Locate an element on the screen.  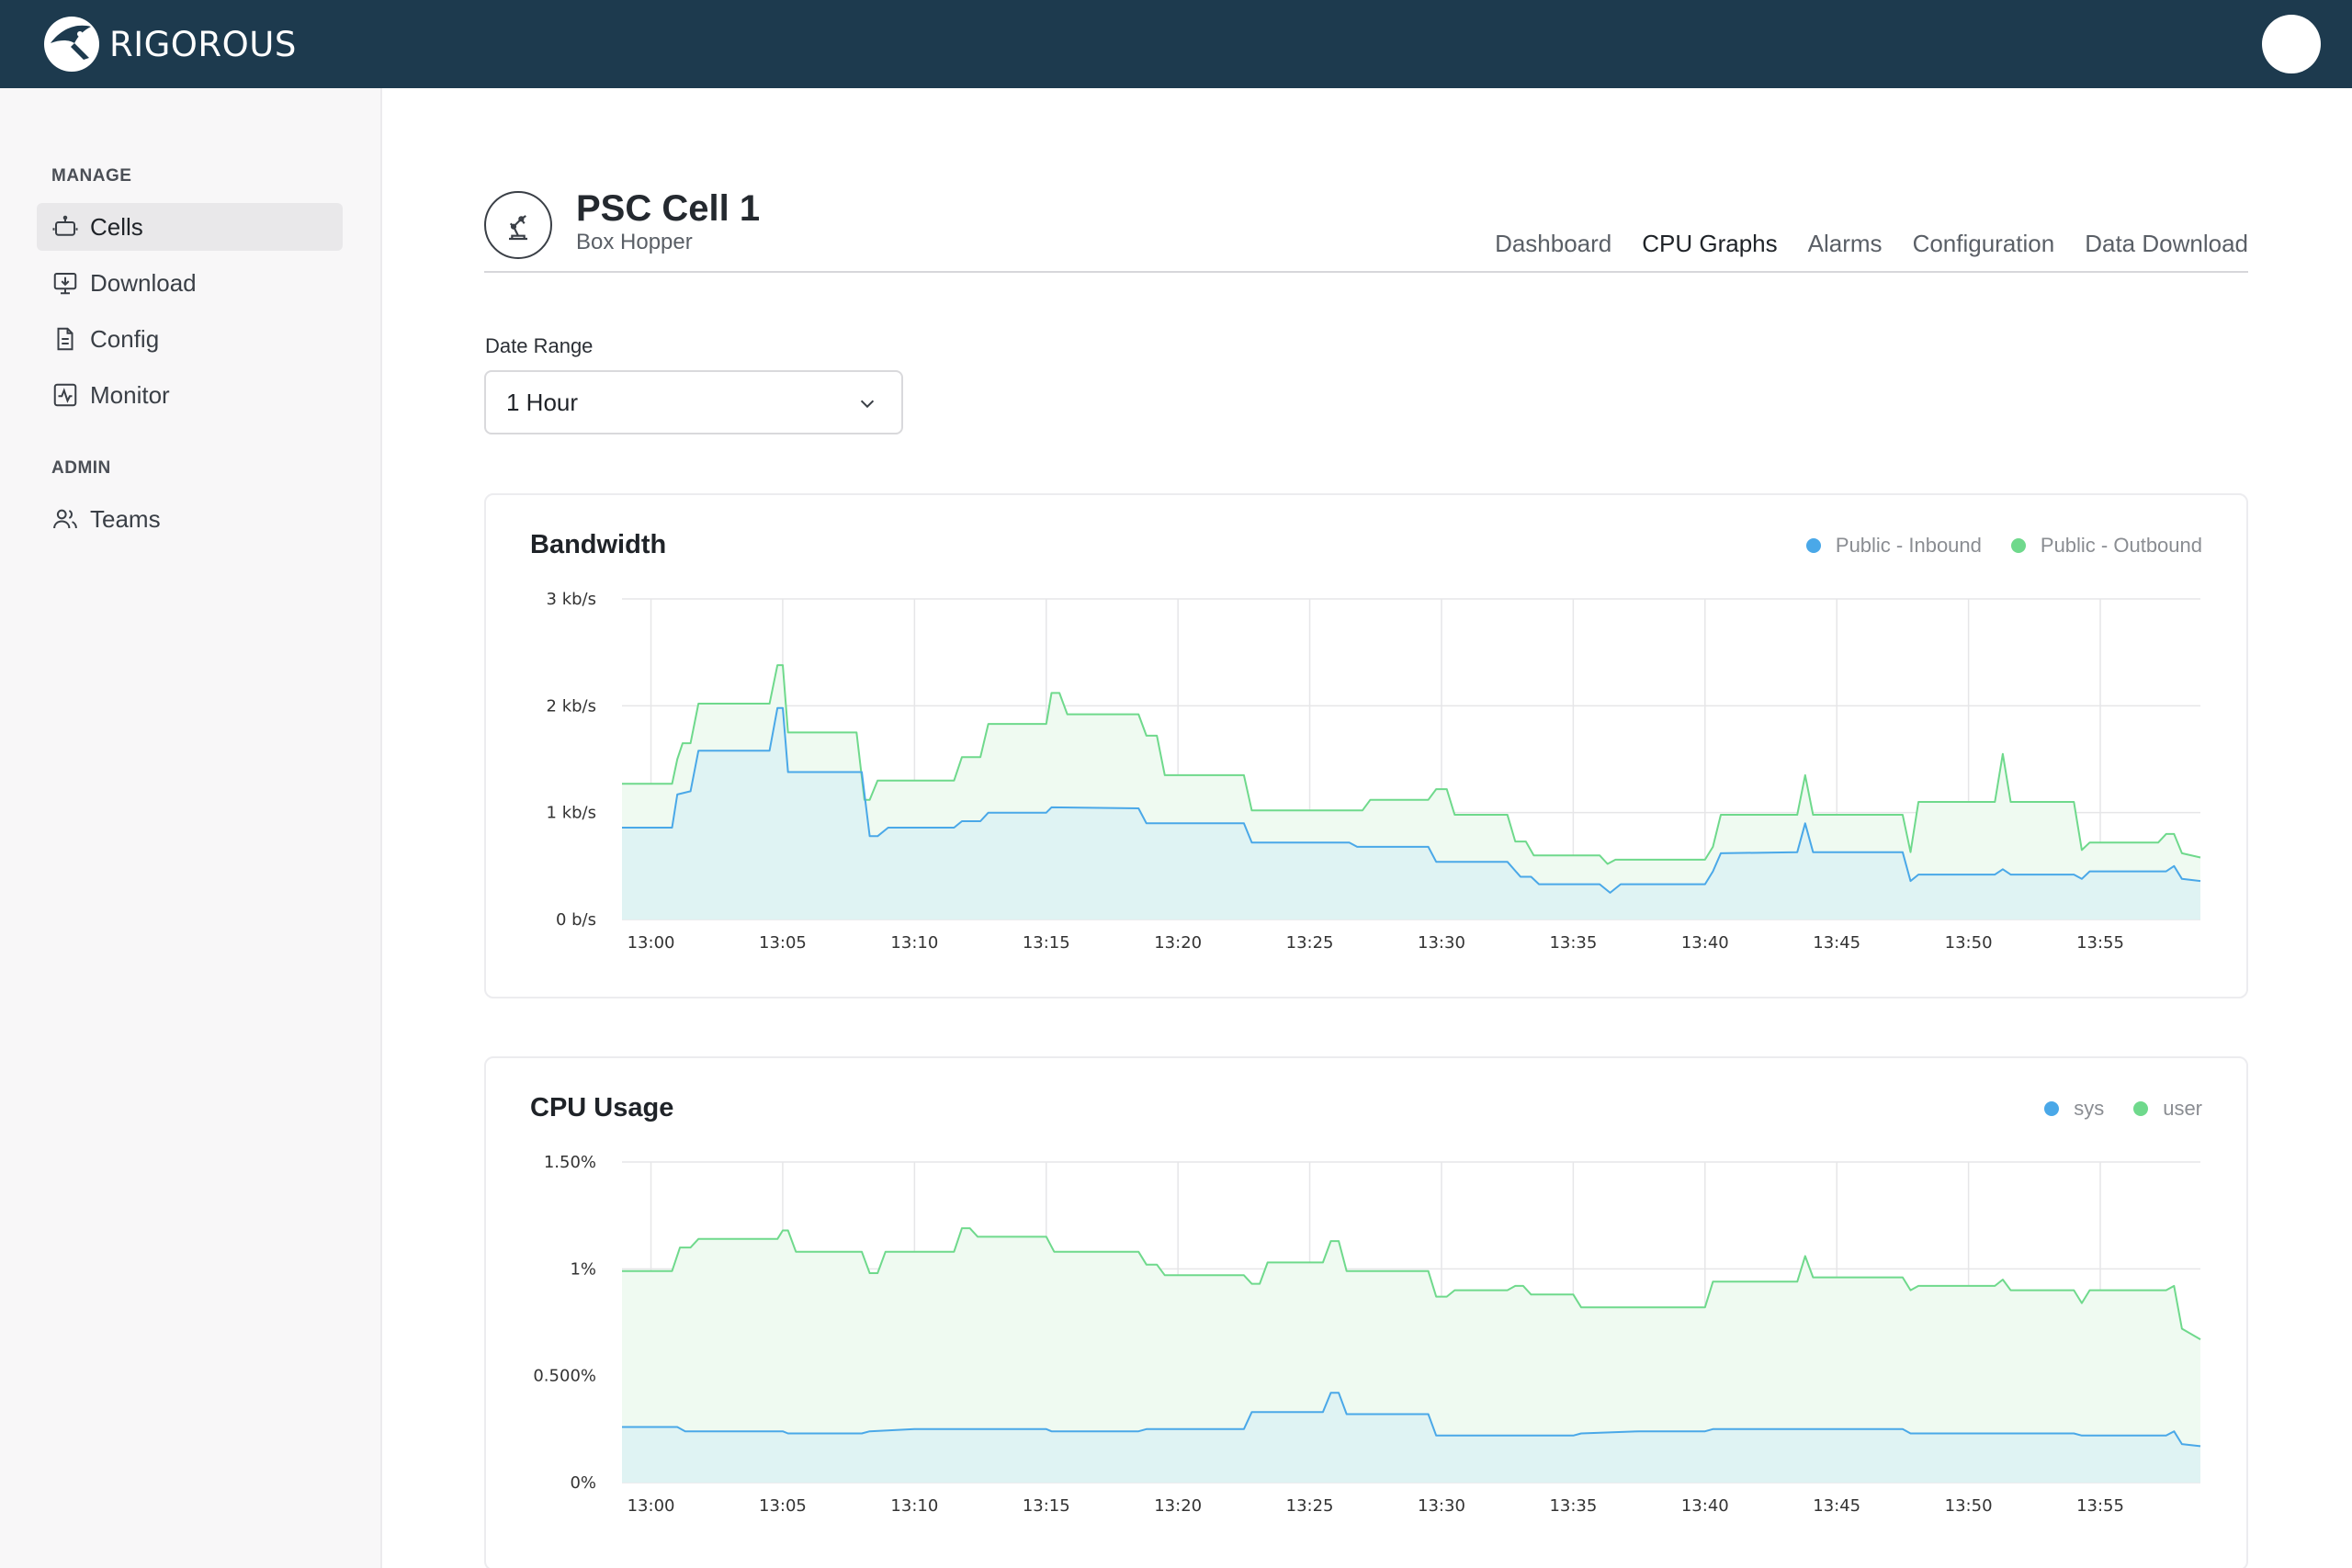
series-area-user is located at coordinates (1411, 1355).